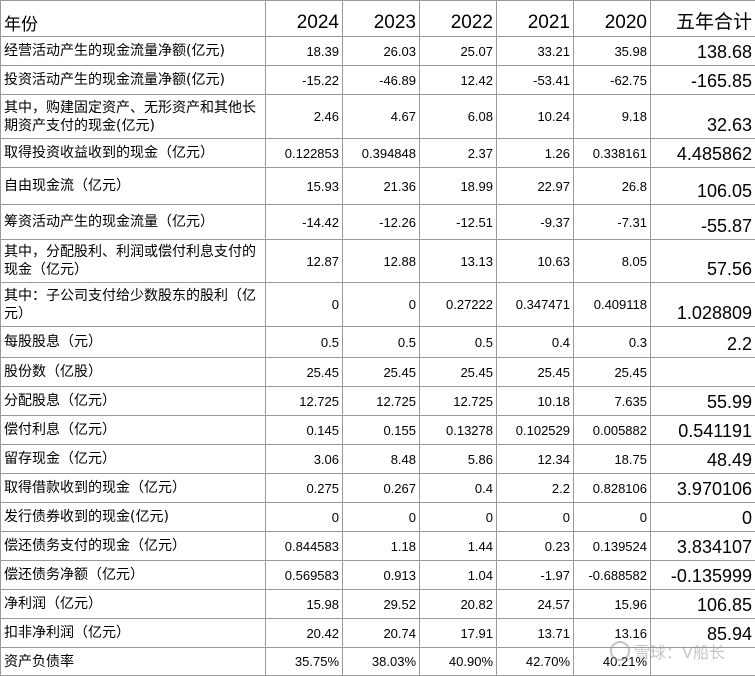 The height and width of the screenshot is (676, 755). I want to click on header-row: 年份 2024 2023 2022 2021 2020 五年合计, so click(378, 19).